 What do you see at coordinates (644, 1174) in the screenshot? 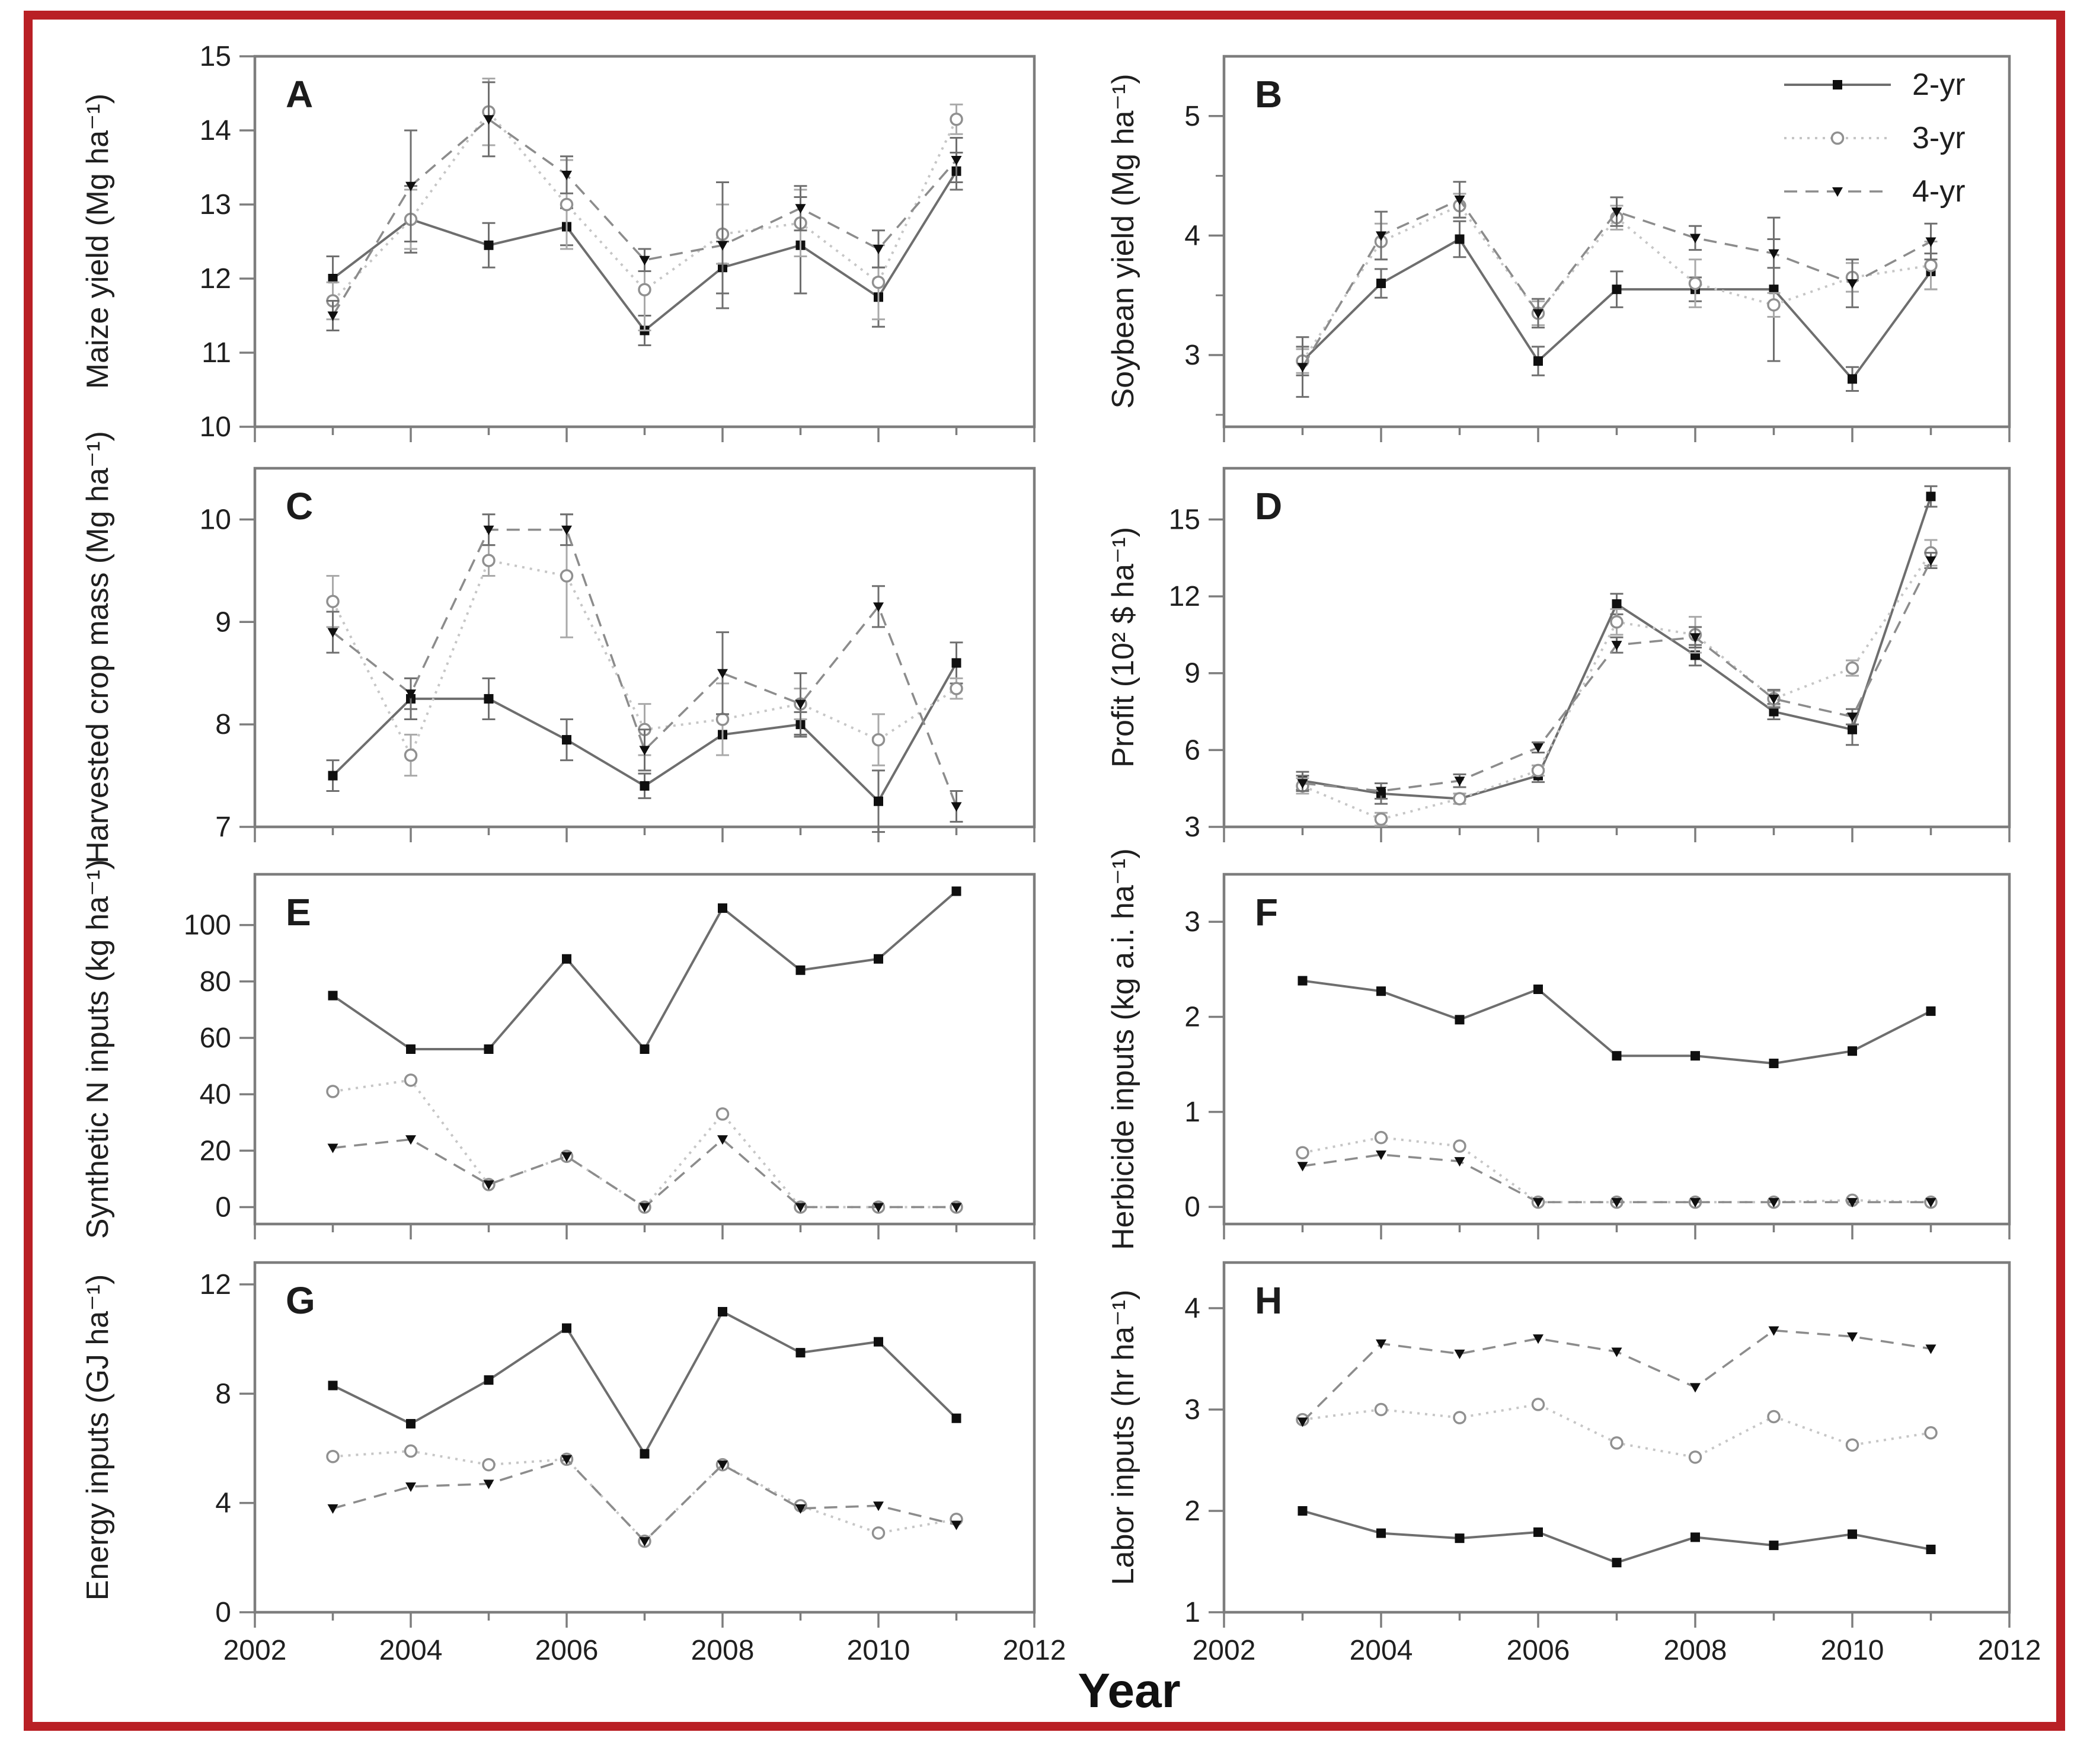
I see `panel-e-series-4-yr` at bounding box center [644, 1174].